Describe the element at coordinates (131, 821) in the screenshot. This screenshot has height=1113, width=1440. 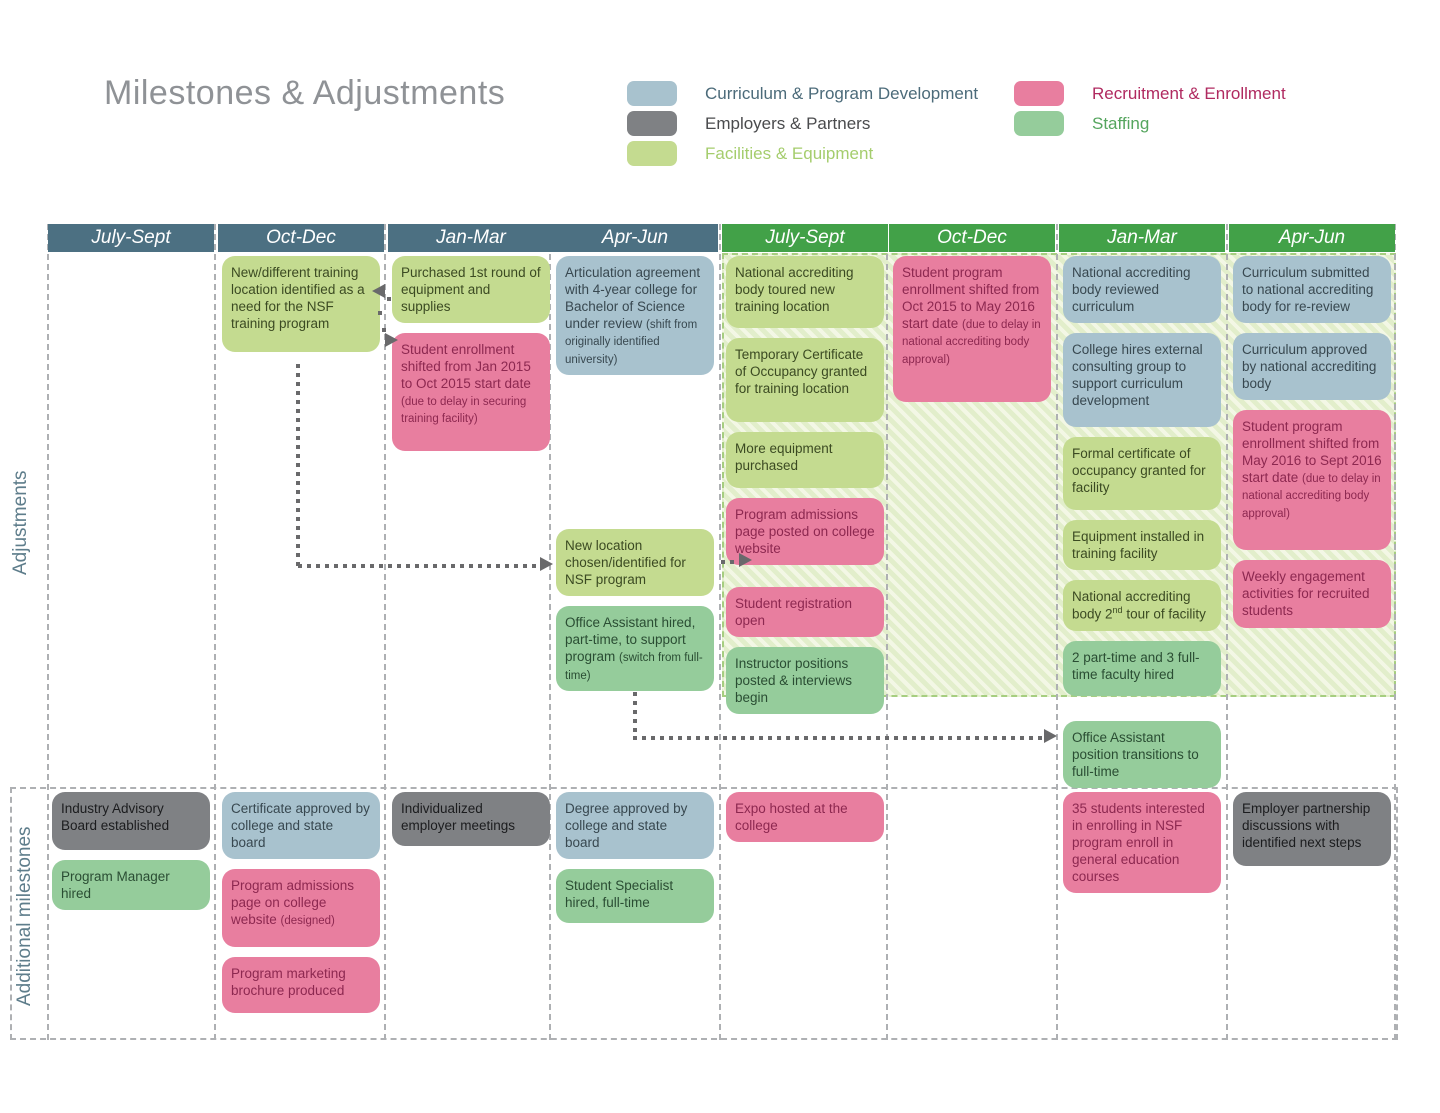
I see `milestone-box: Industry Advisory Board established` at that location.